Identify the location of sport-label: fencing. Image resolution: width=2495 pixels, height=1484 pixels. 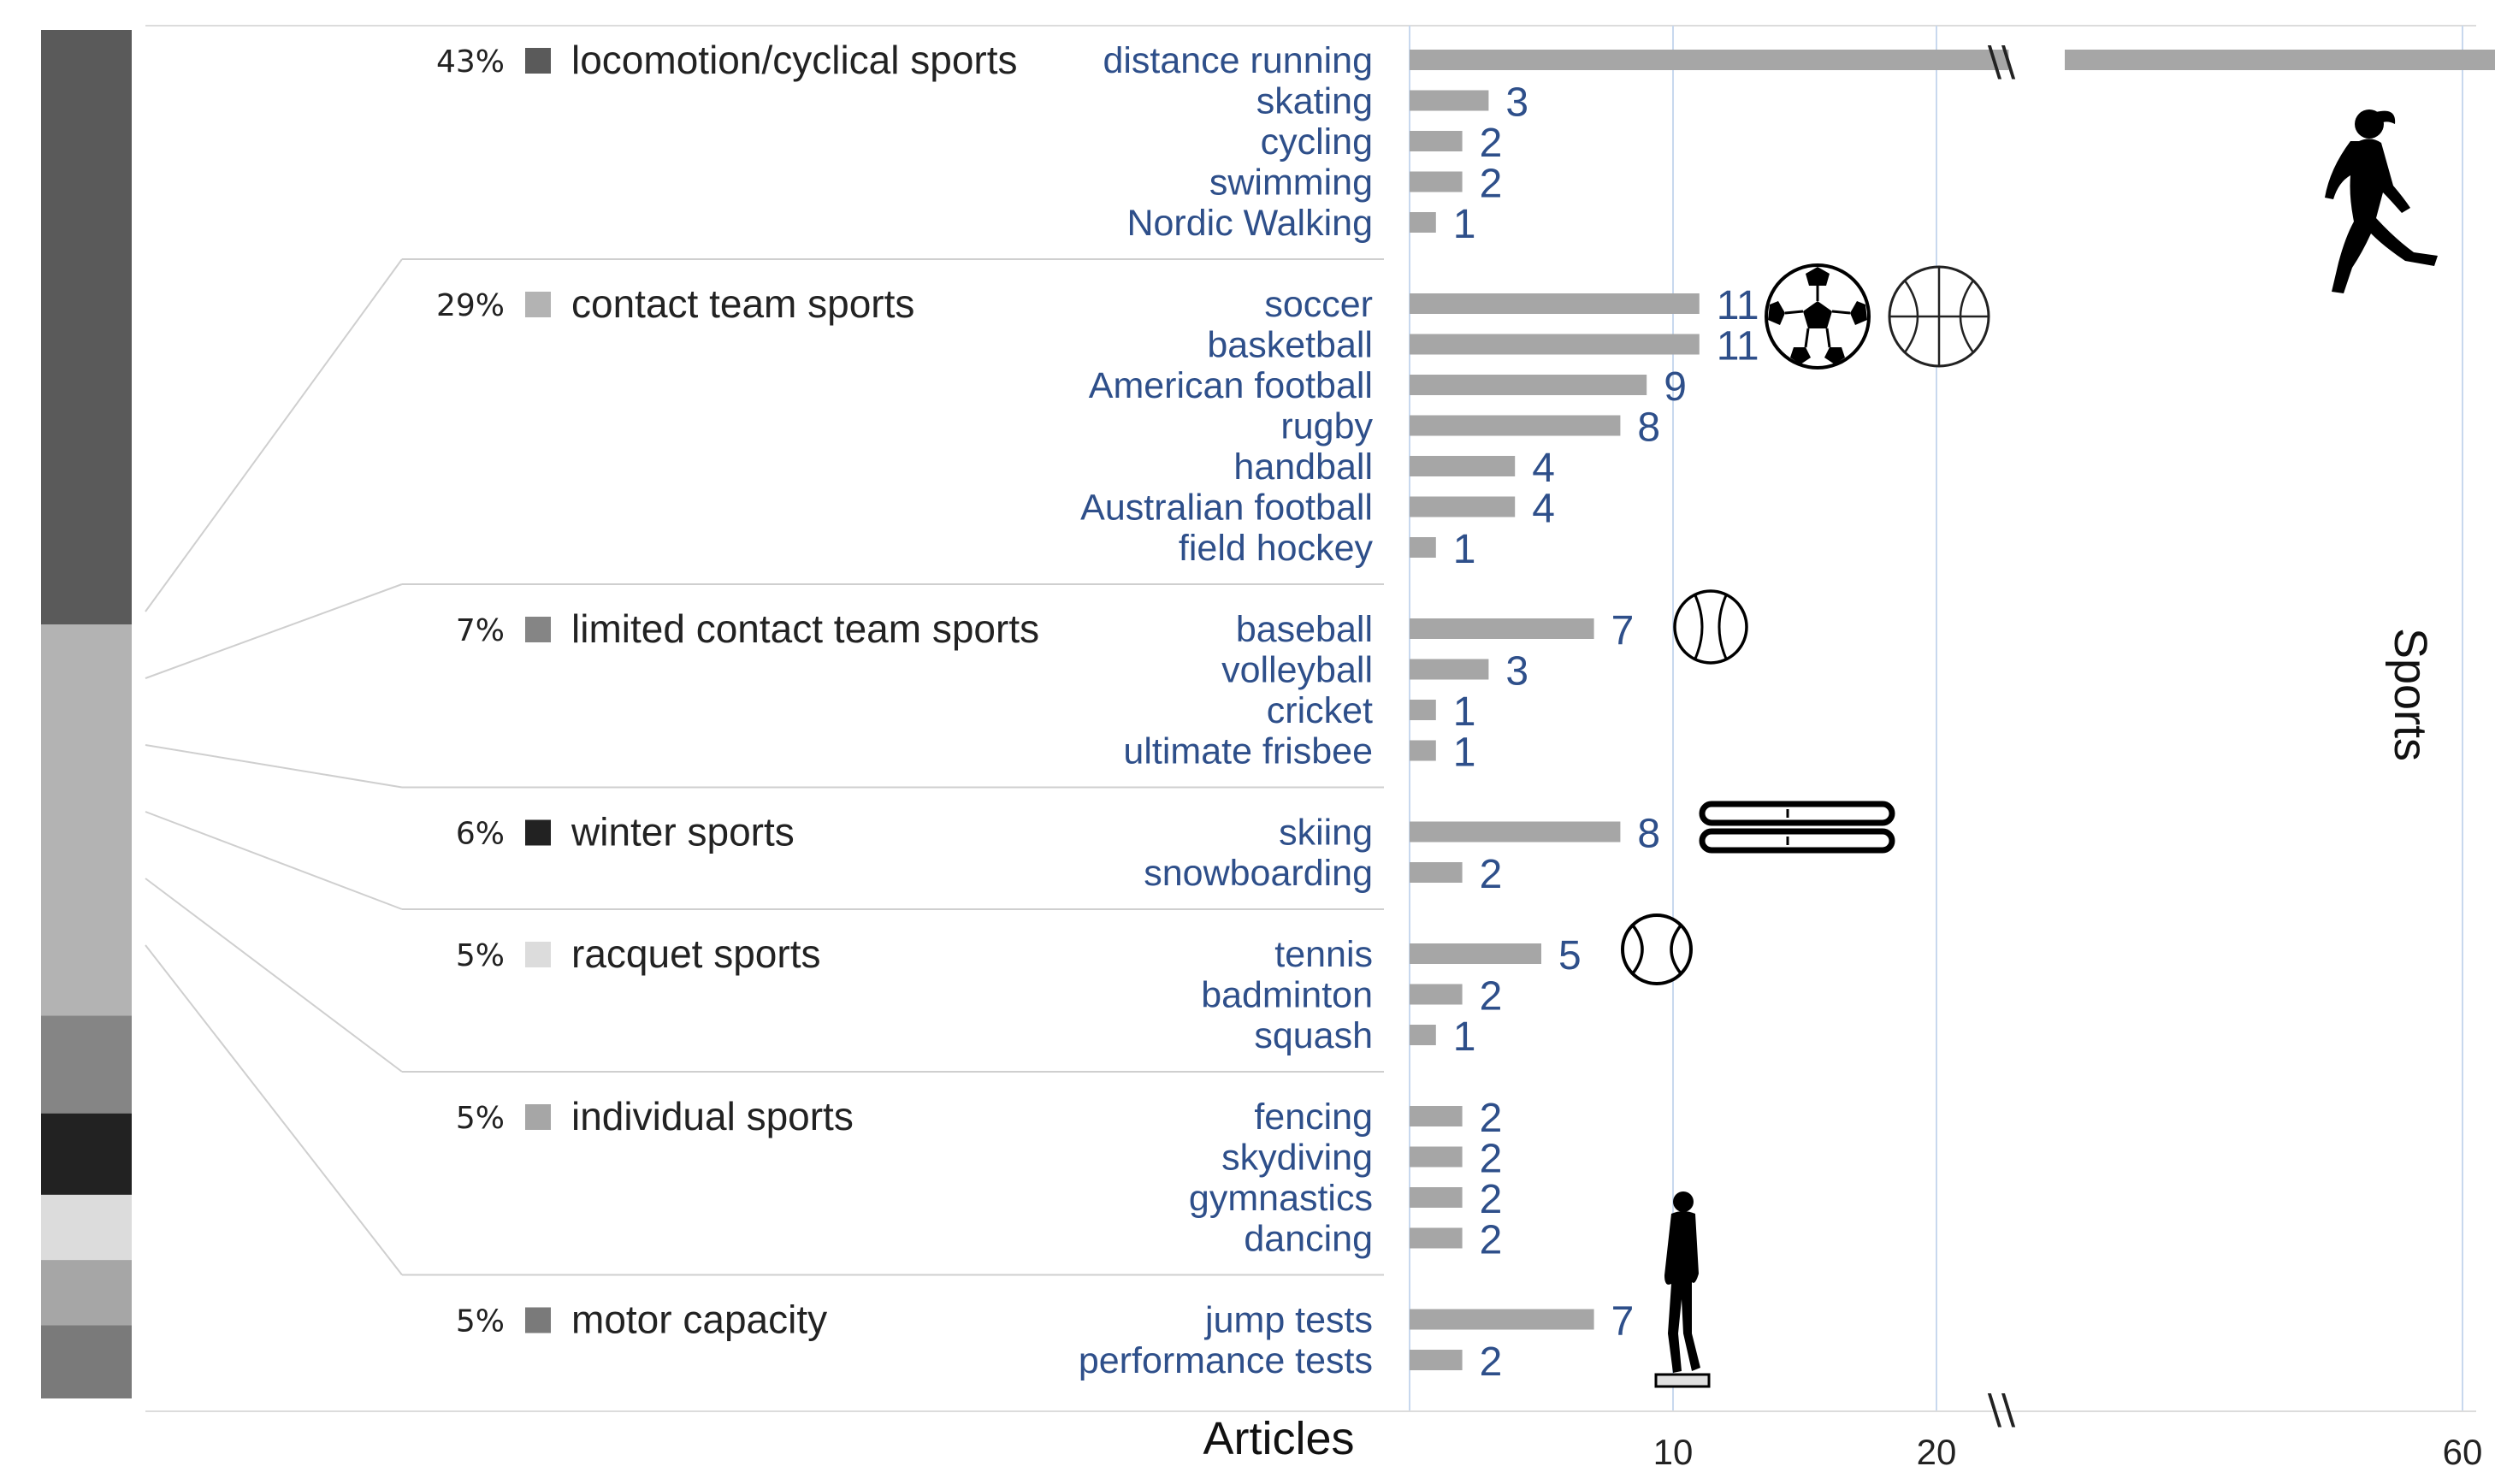
(1313, 1117).